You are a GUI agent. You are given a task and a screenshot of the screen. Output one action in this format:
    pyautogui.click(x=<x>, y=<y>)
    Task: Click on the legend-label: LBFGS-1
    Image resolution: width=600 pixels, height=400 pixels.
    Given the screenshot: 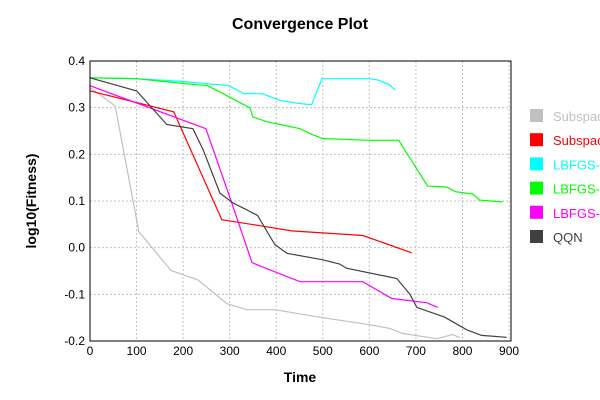 What is the action you would take?
    pyautogui.click(x=576, y=189)
    